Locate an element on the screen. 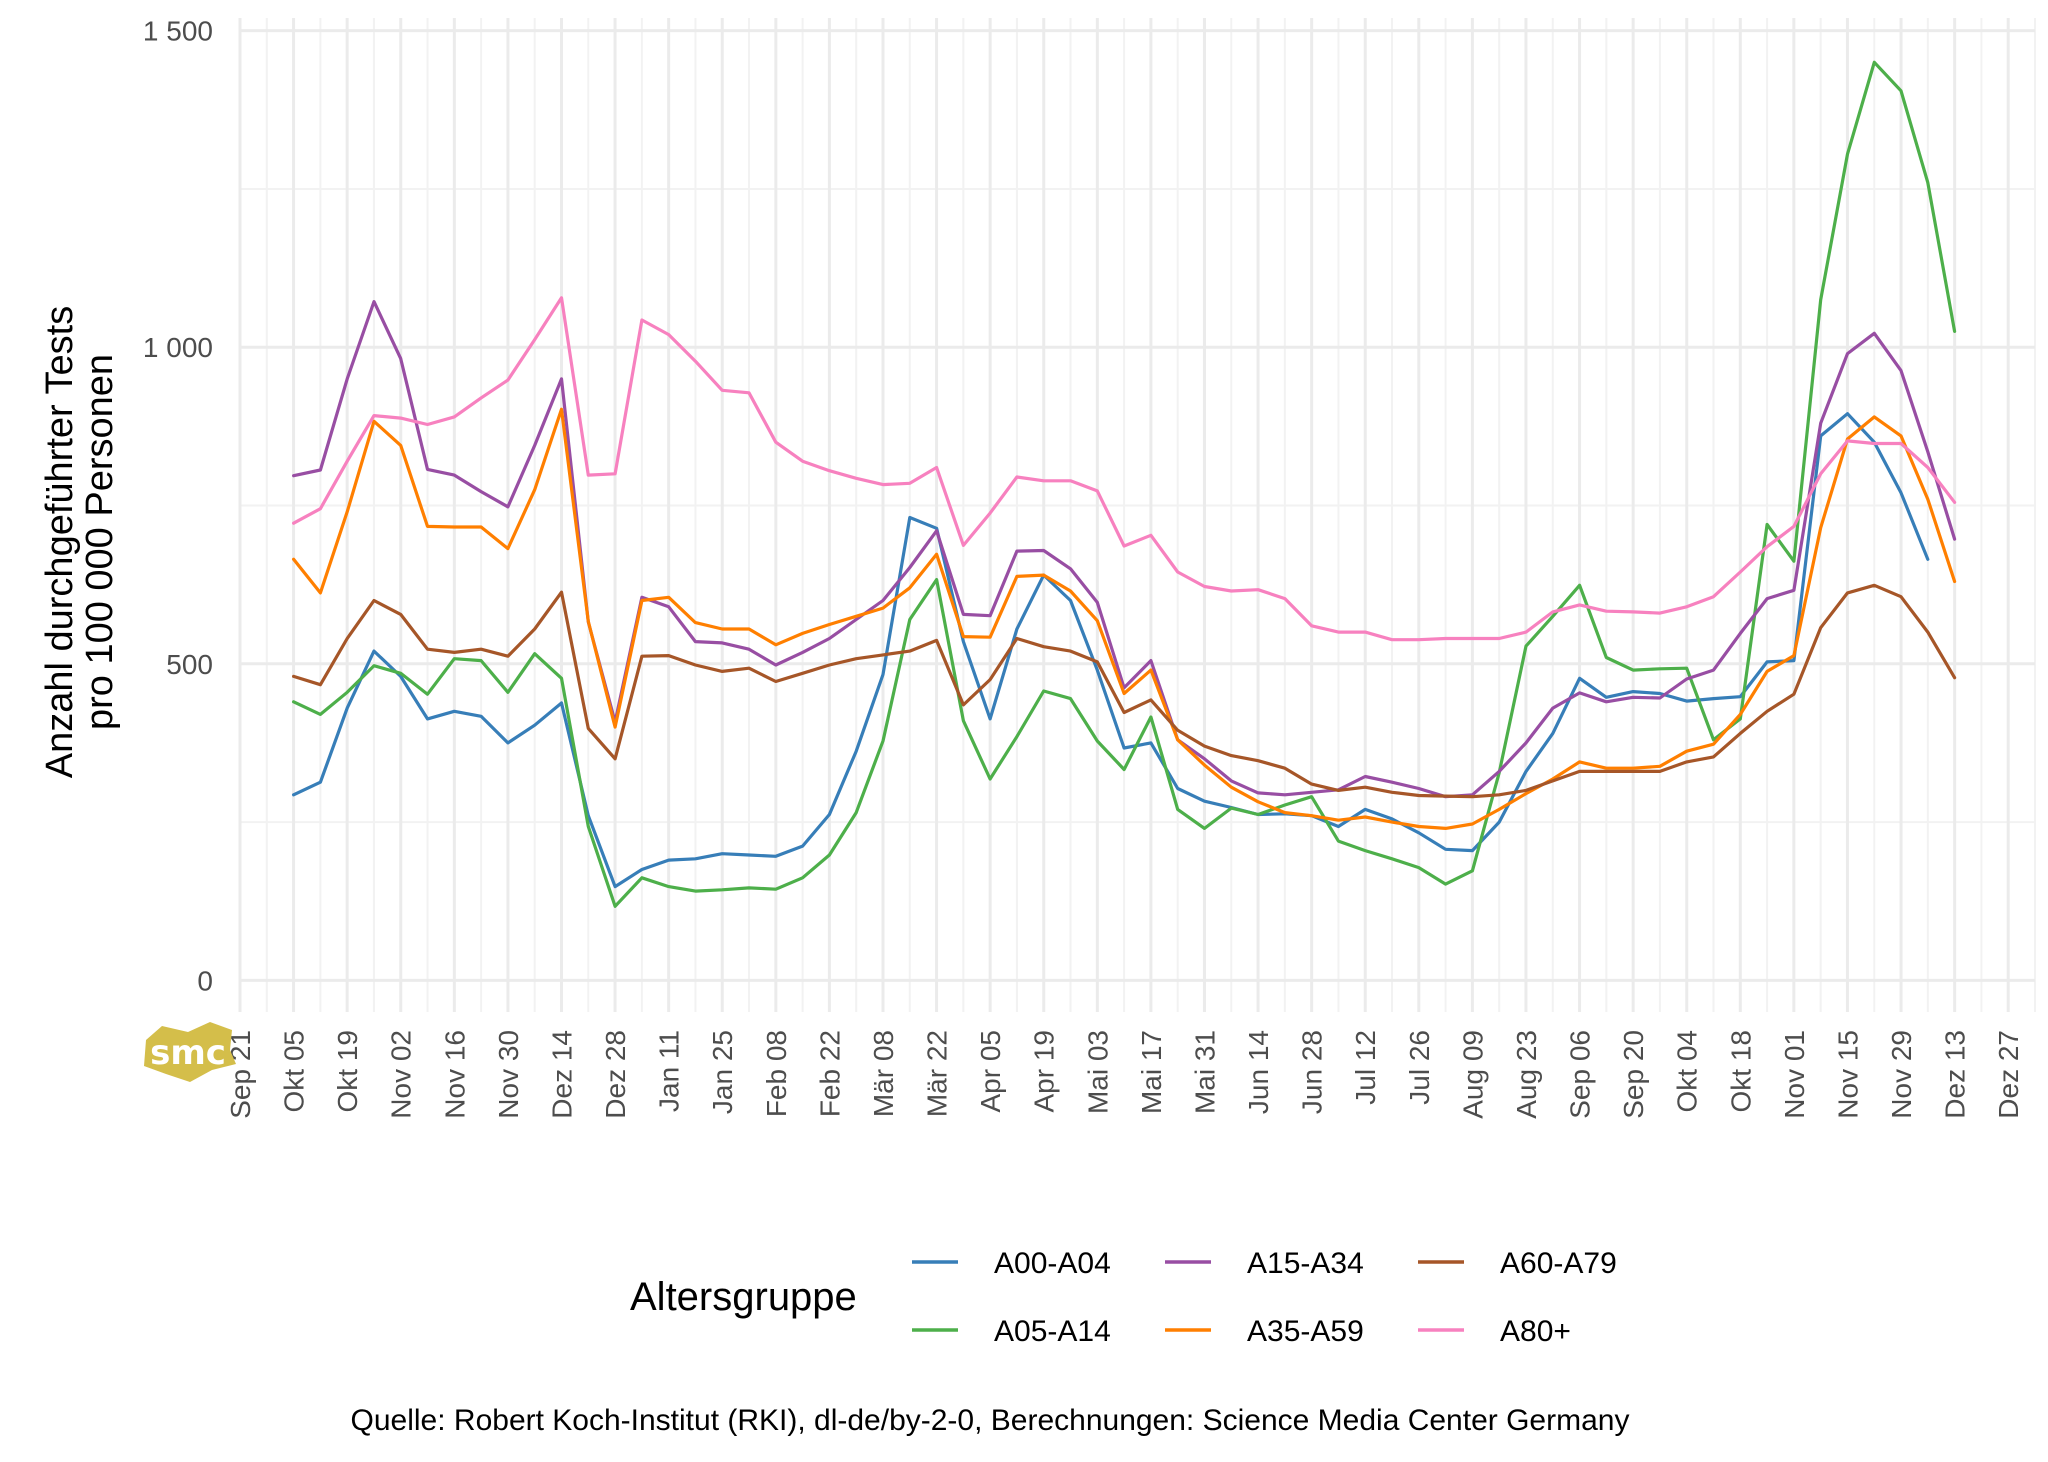 The width and height of the screenshot is (2048, 1462). x-tick-label: Apr 19 is located at coordinates (1044, 1071).